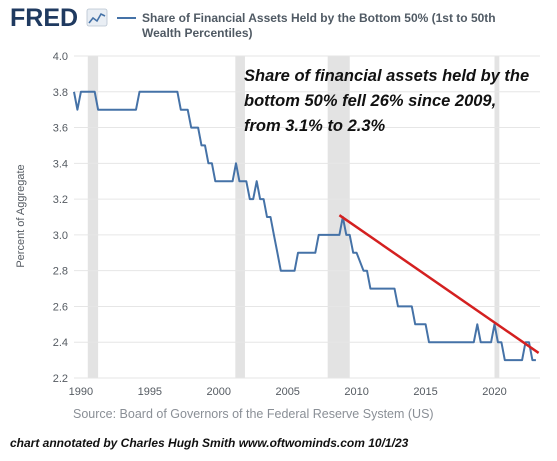  Describe the element at coordinates (60, 200) in the screenshot. I see `y-tick-label: 3.2` at that location.